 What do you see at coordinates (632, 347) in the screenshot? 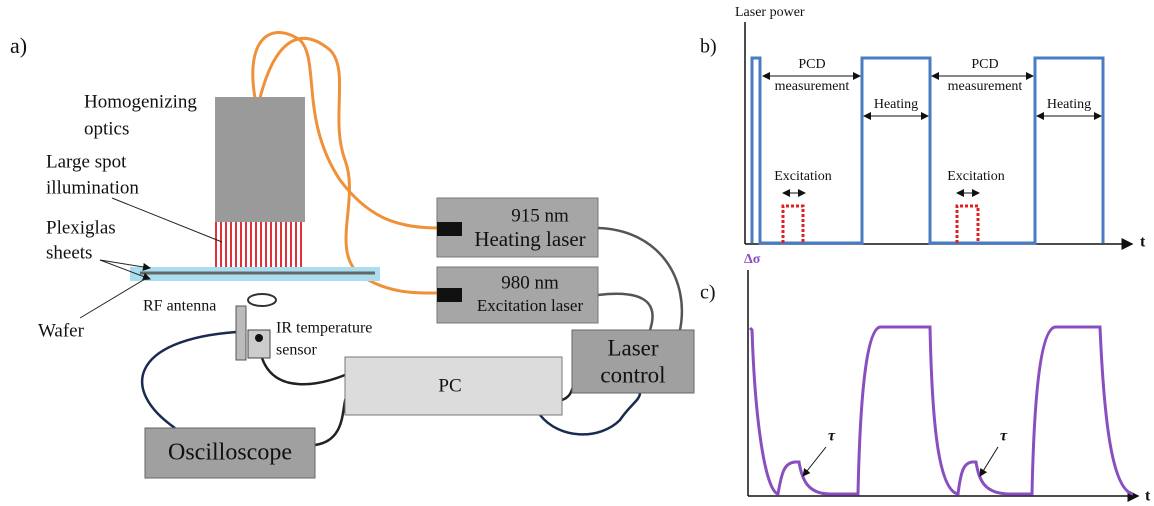
I see `laser-control-label: Laser` at bounding box center [632, 347].